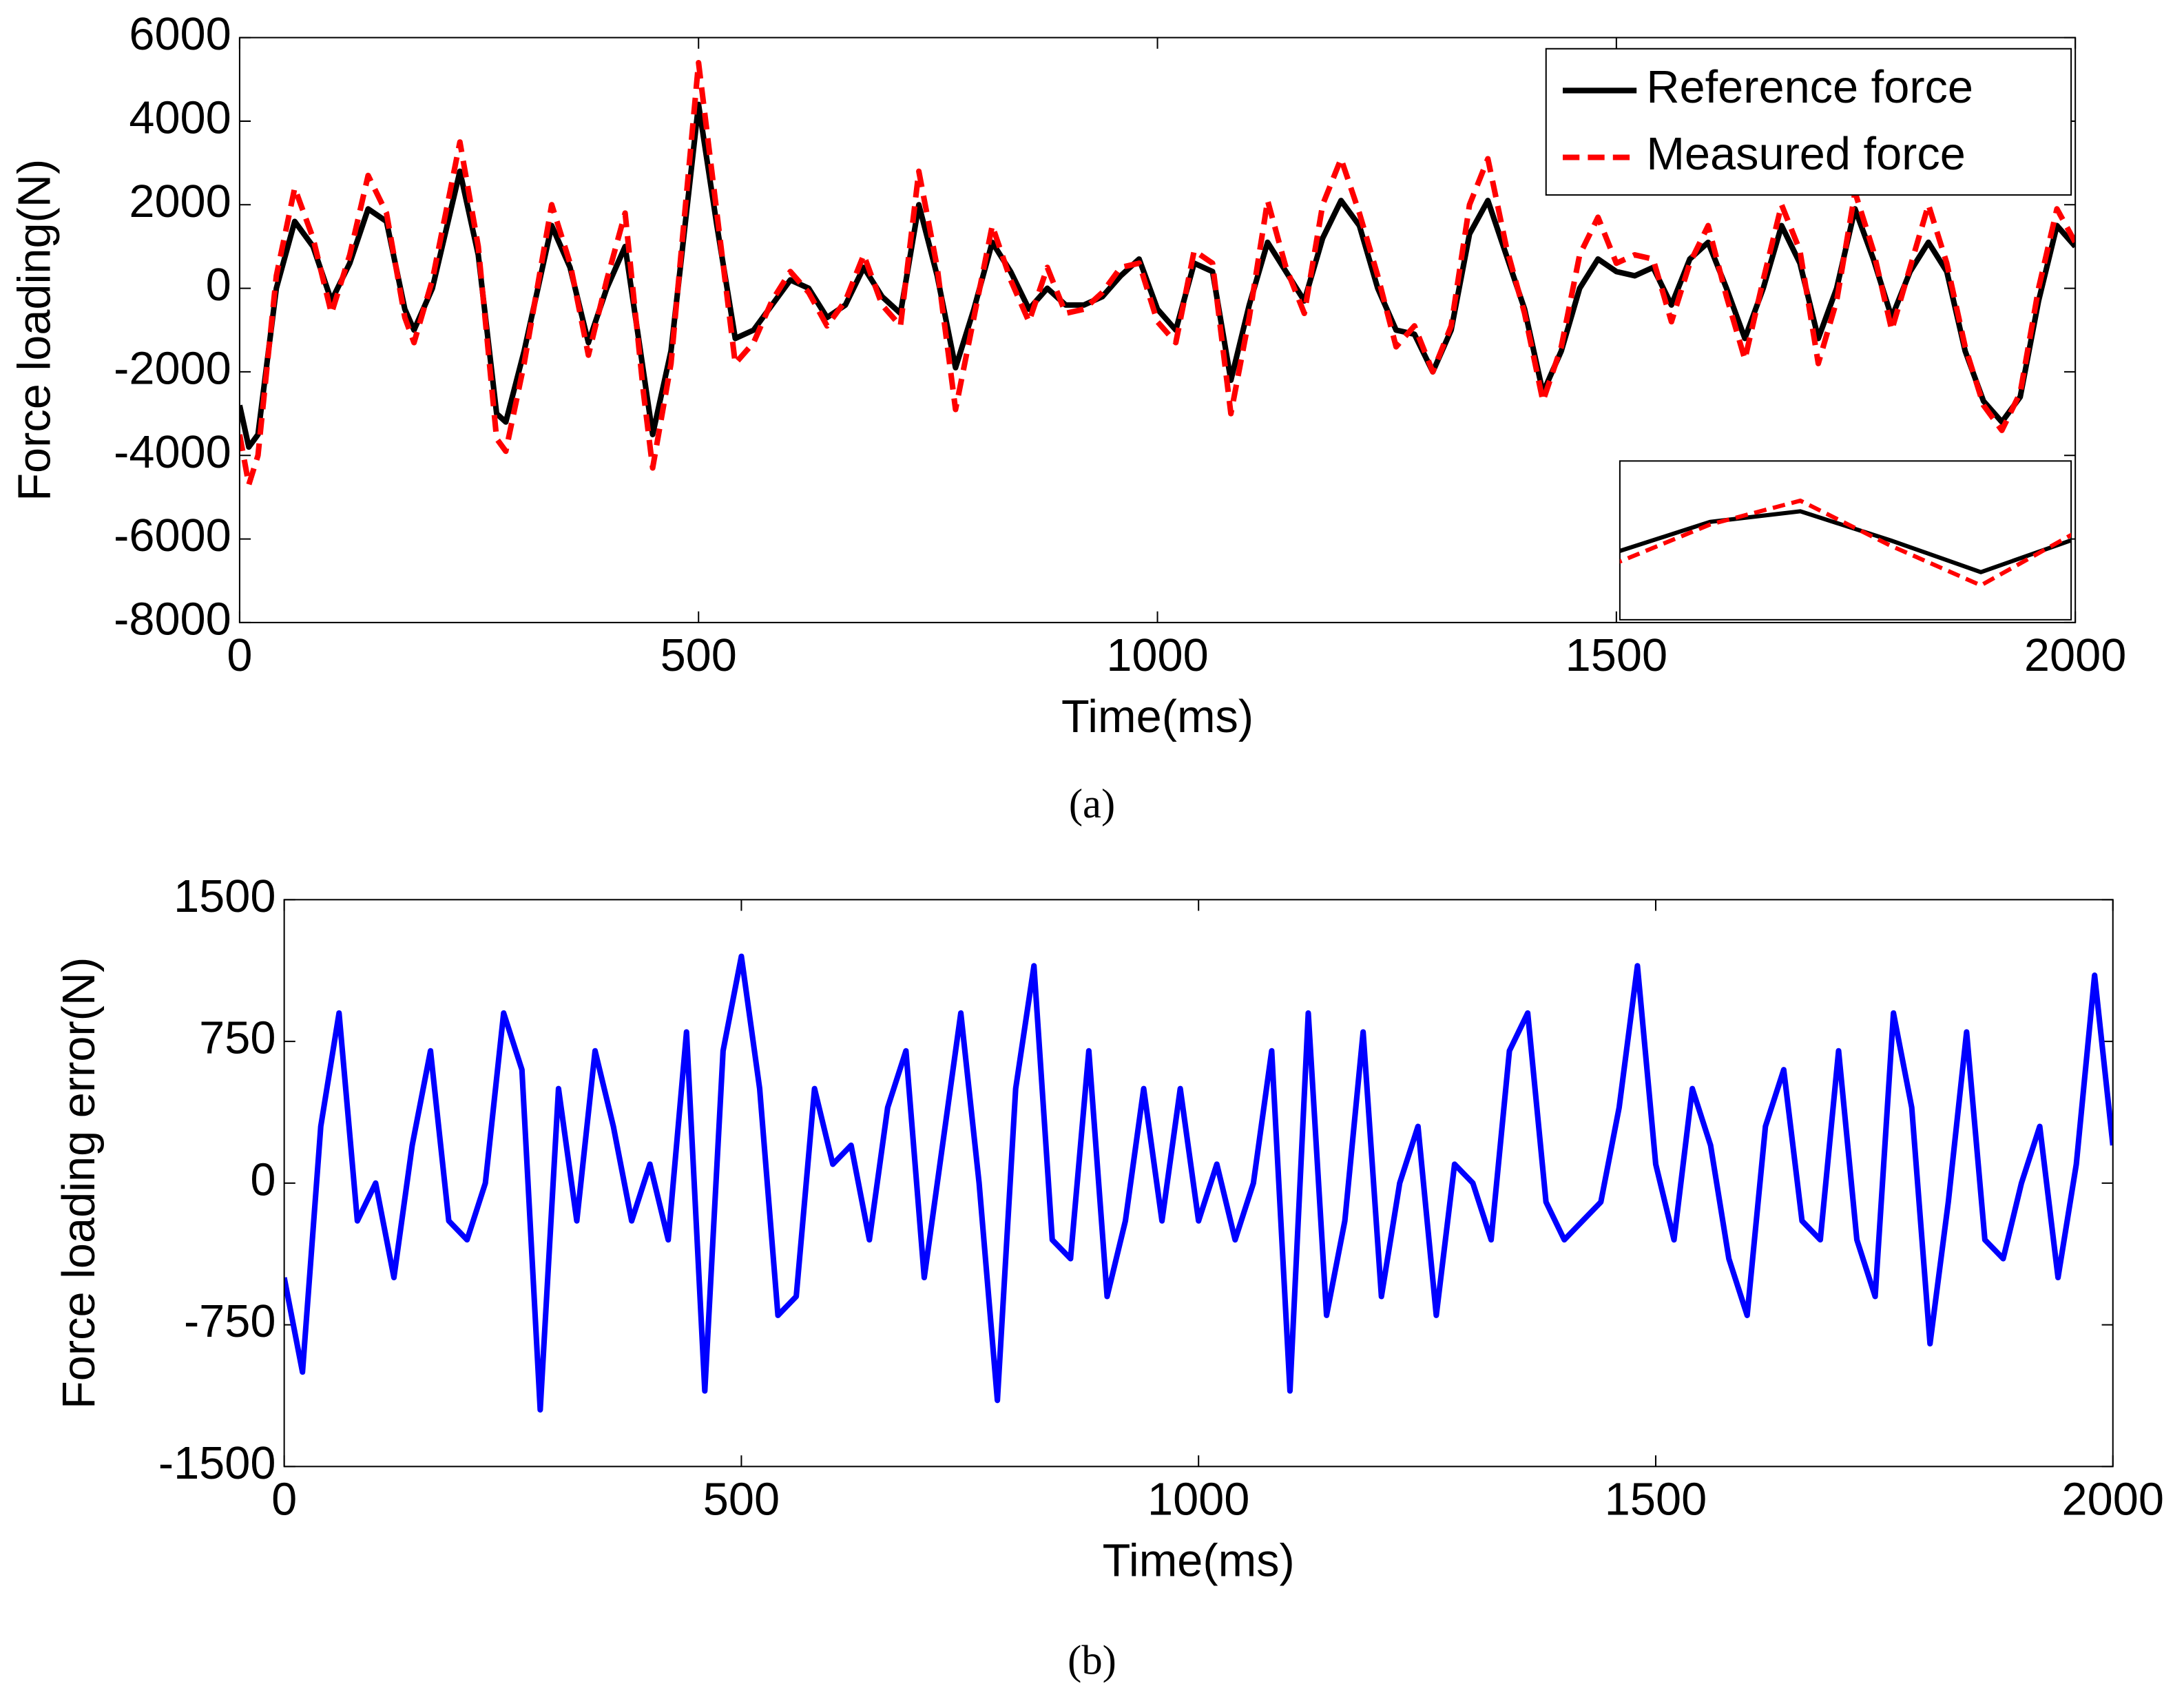  What do you see at coordinates (172, 452) in the screenshot?
I see `y-tick-label: -4000` at bounding box center [172, 452].